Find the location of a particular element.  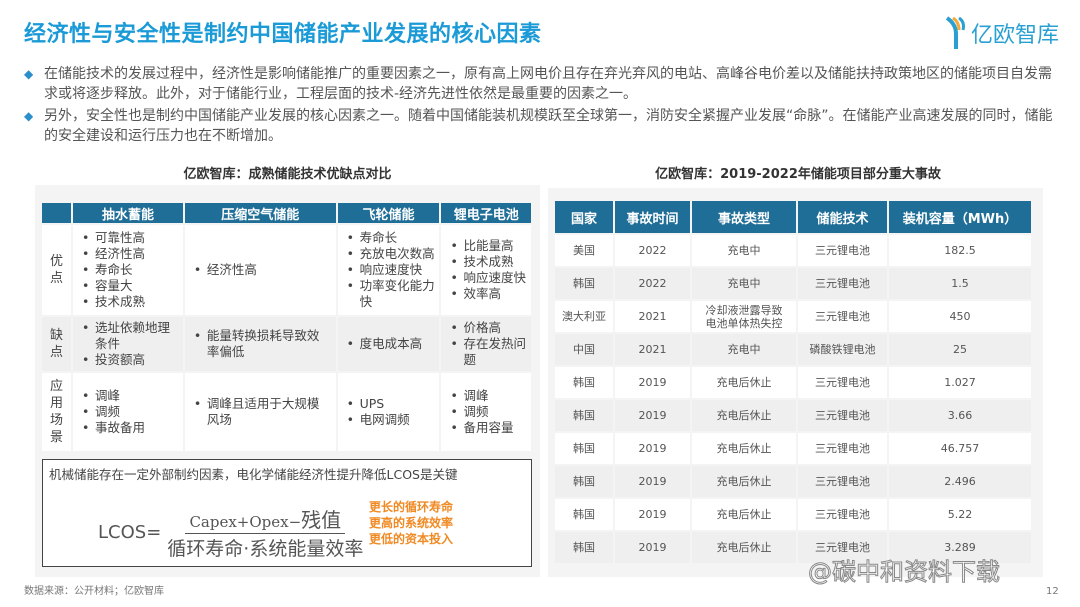

list-item: 经济性高 is located at coordinates (260, 270).